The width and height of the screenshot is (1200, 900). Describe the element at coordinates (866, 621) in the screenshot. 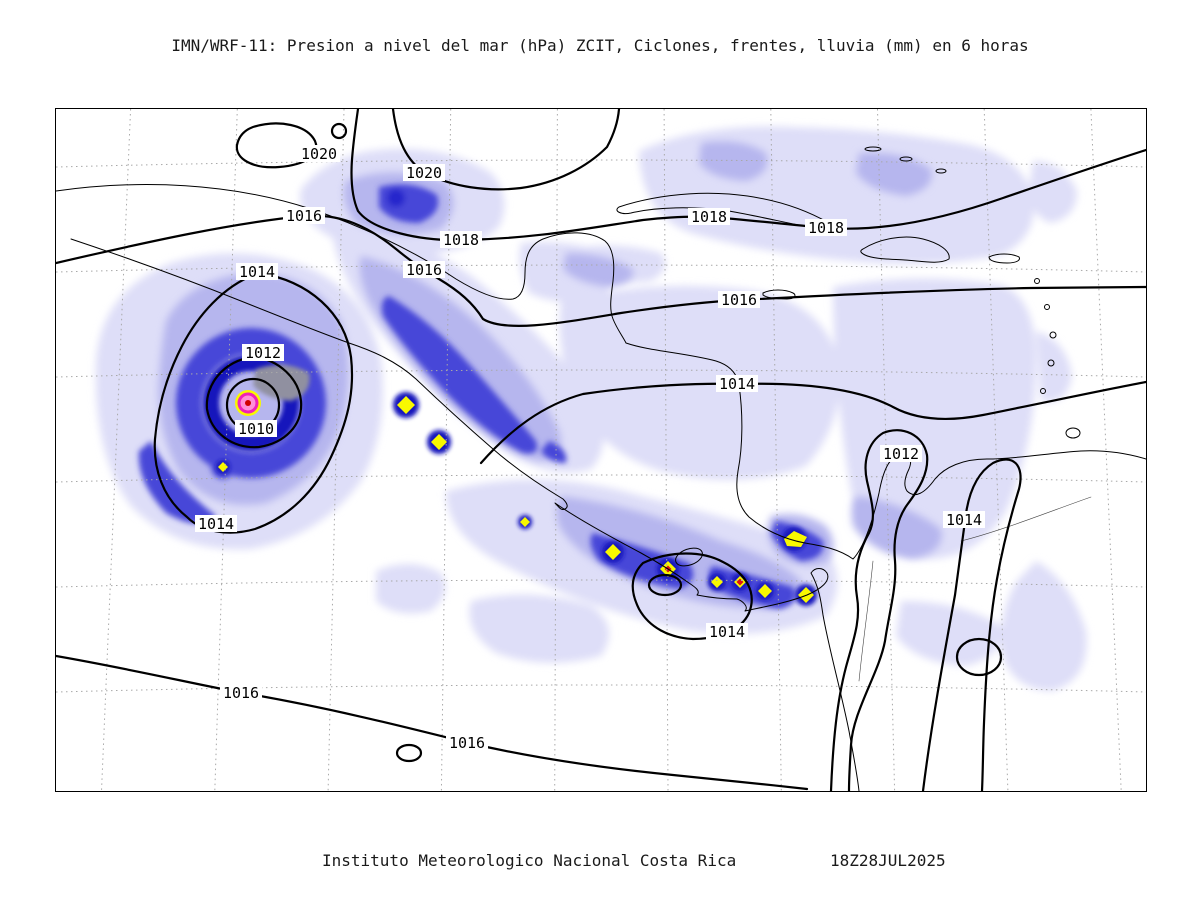

I see `magdalena-river` at that location.